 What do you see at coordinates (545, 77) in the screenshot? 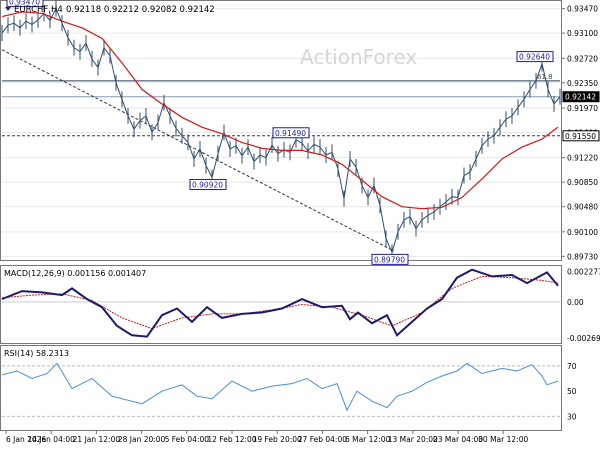
I see `fib-label: 61.8` at bounding box center [545, 77].